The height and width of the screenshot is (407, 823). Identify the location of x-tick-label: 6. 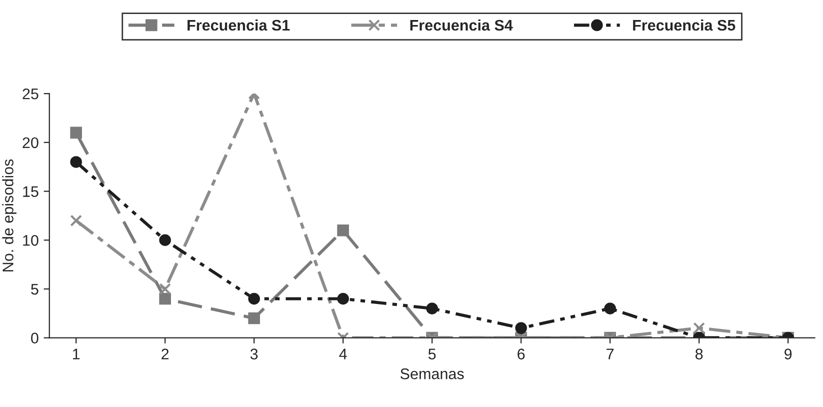
(521, 354).